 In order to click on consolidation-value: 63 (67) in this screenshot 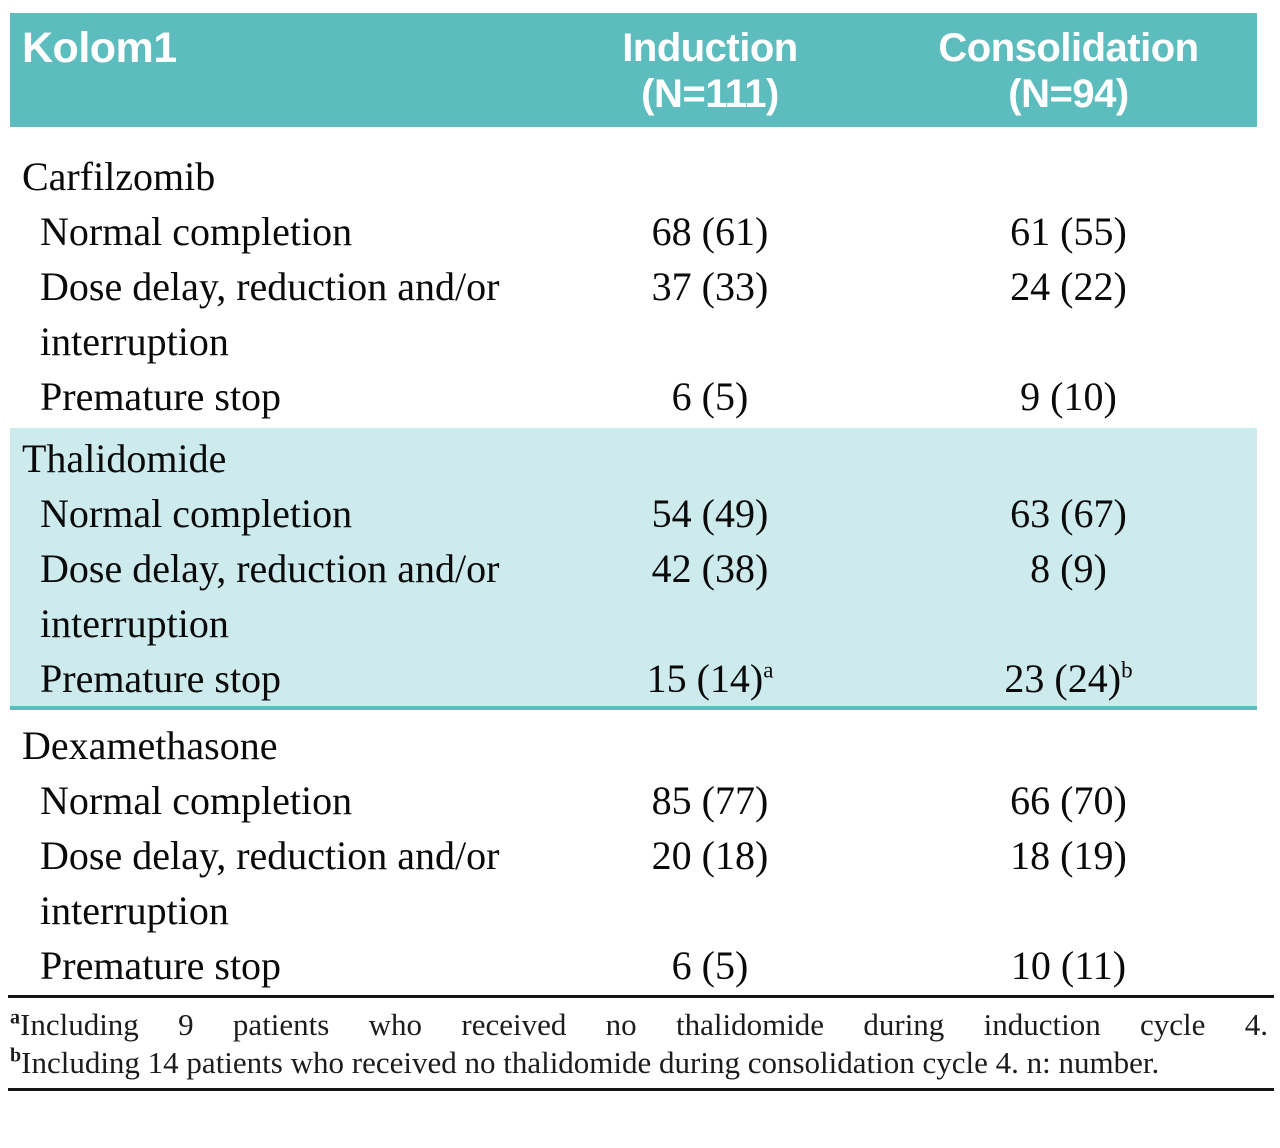, I will do `click(1068, 513)`.